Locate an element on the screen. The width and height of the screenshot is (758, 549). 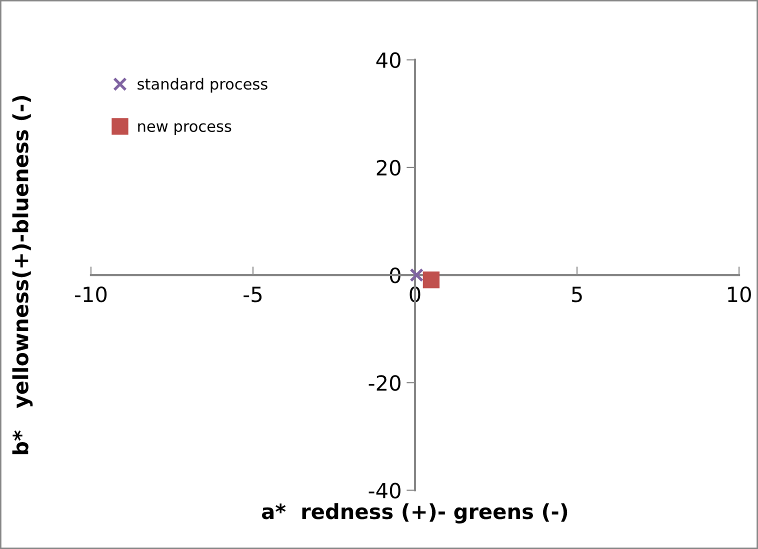
legend-label: new process is located at coordinates (185, 129).